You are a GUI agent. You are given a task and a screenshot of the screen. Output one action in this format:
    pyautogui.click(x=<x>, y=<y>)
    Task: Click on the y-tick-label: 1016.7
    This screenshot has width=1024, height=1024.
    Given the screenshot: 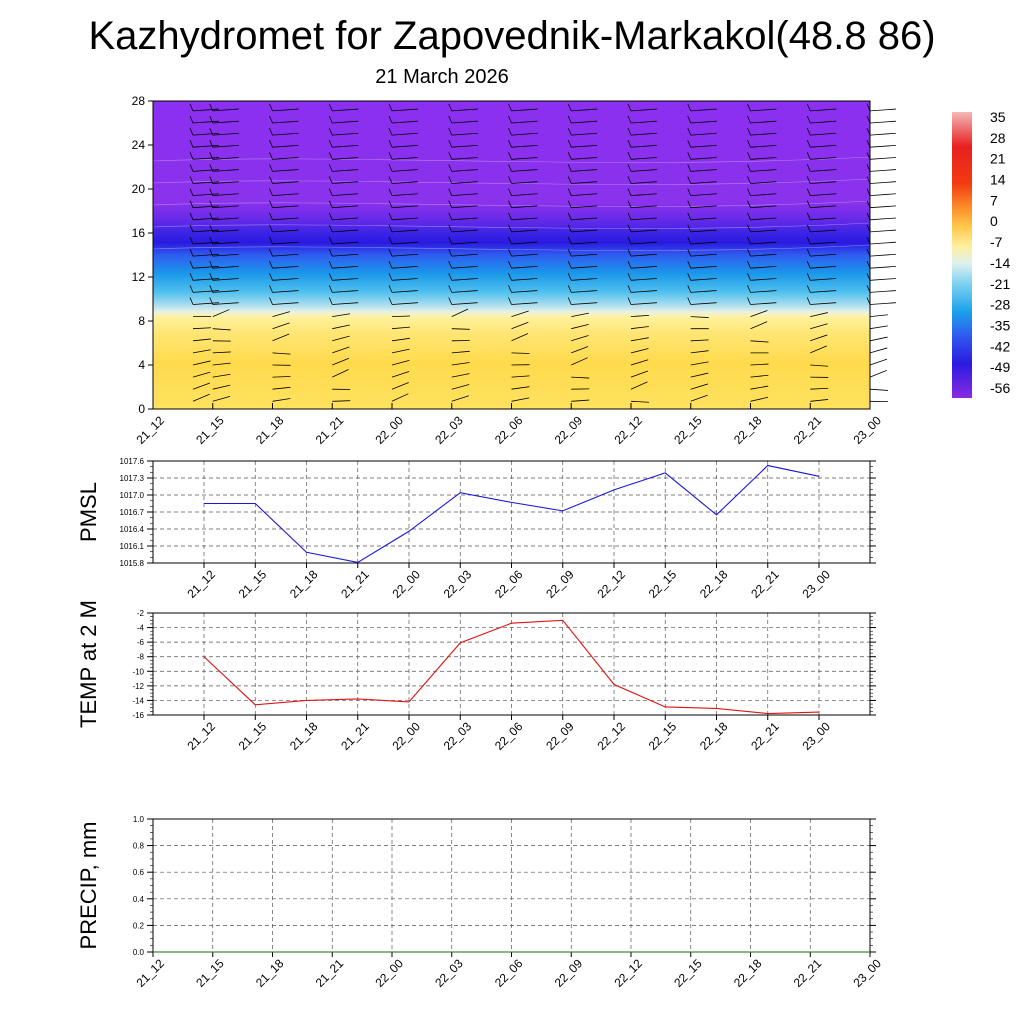 What is the action you would take?
    pyautogui.click(x=132, y=512)
    